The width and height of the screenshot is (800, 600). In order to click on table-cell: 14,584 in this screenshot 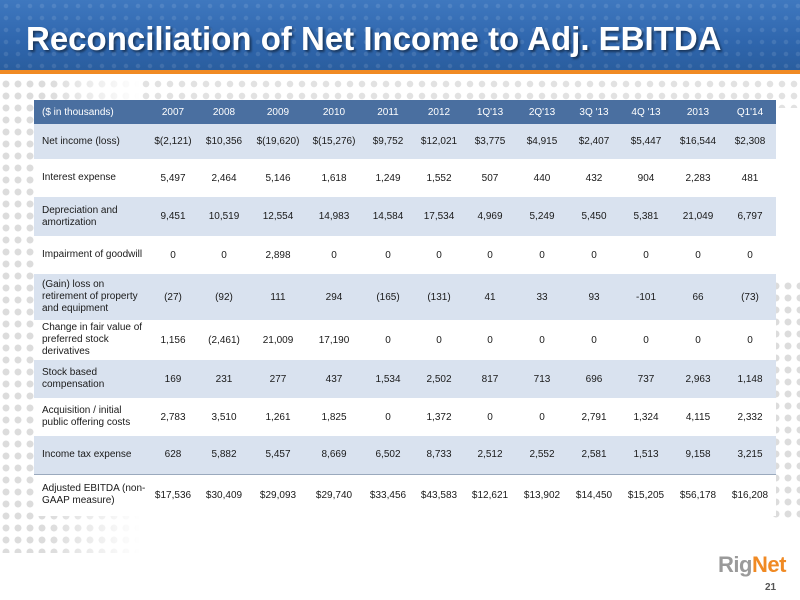, I will do `click(388, 216)`.